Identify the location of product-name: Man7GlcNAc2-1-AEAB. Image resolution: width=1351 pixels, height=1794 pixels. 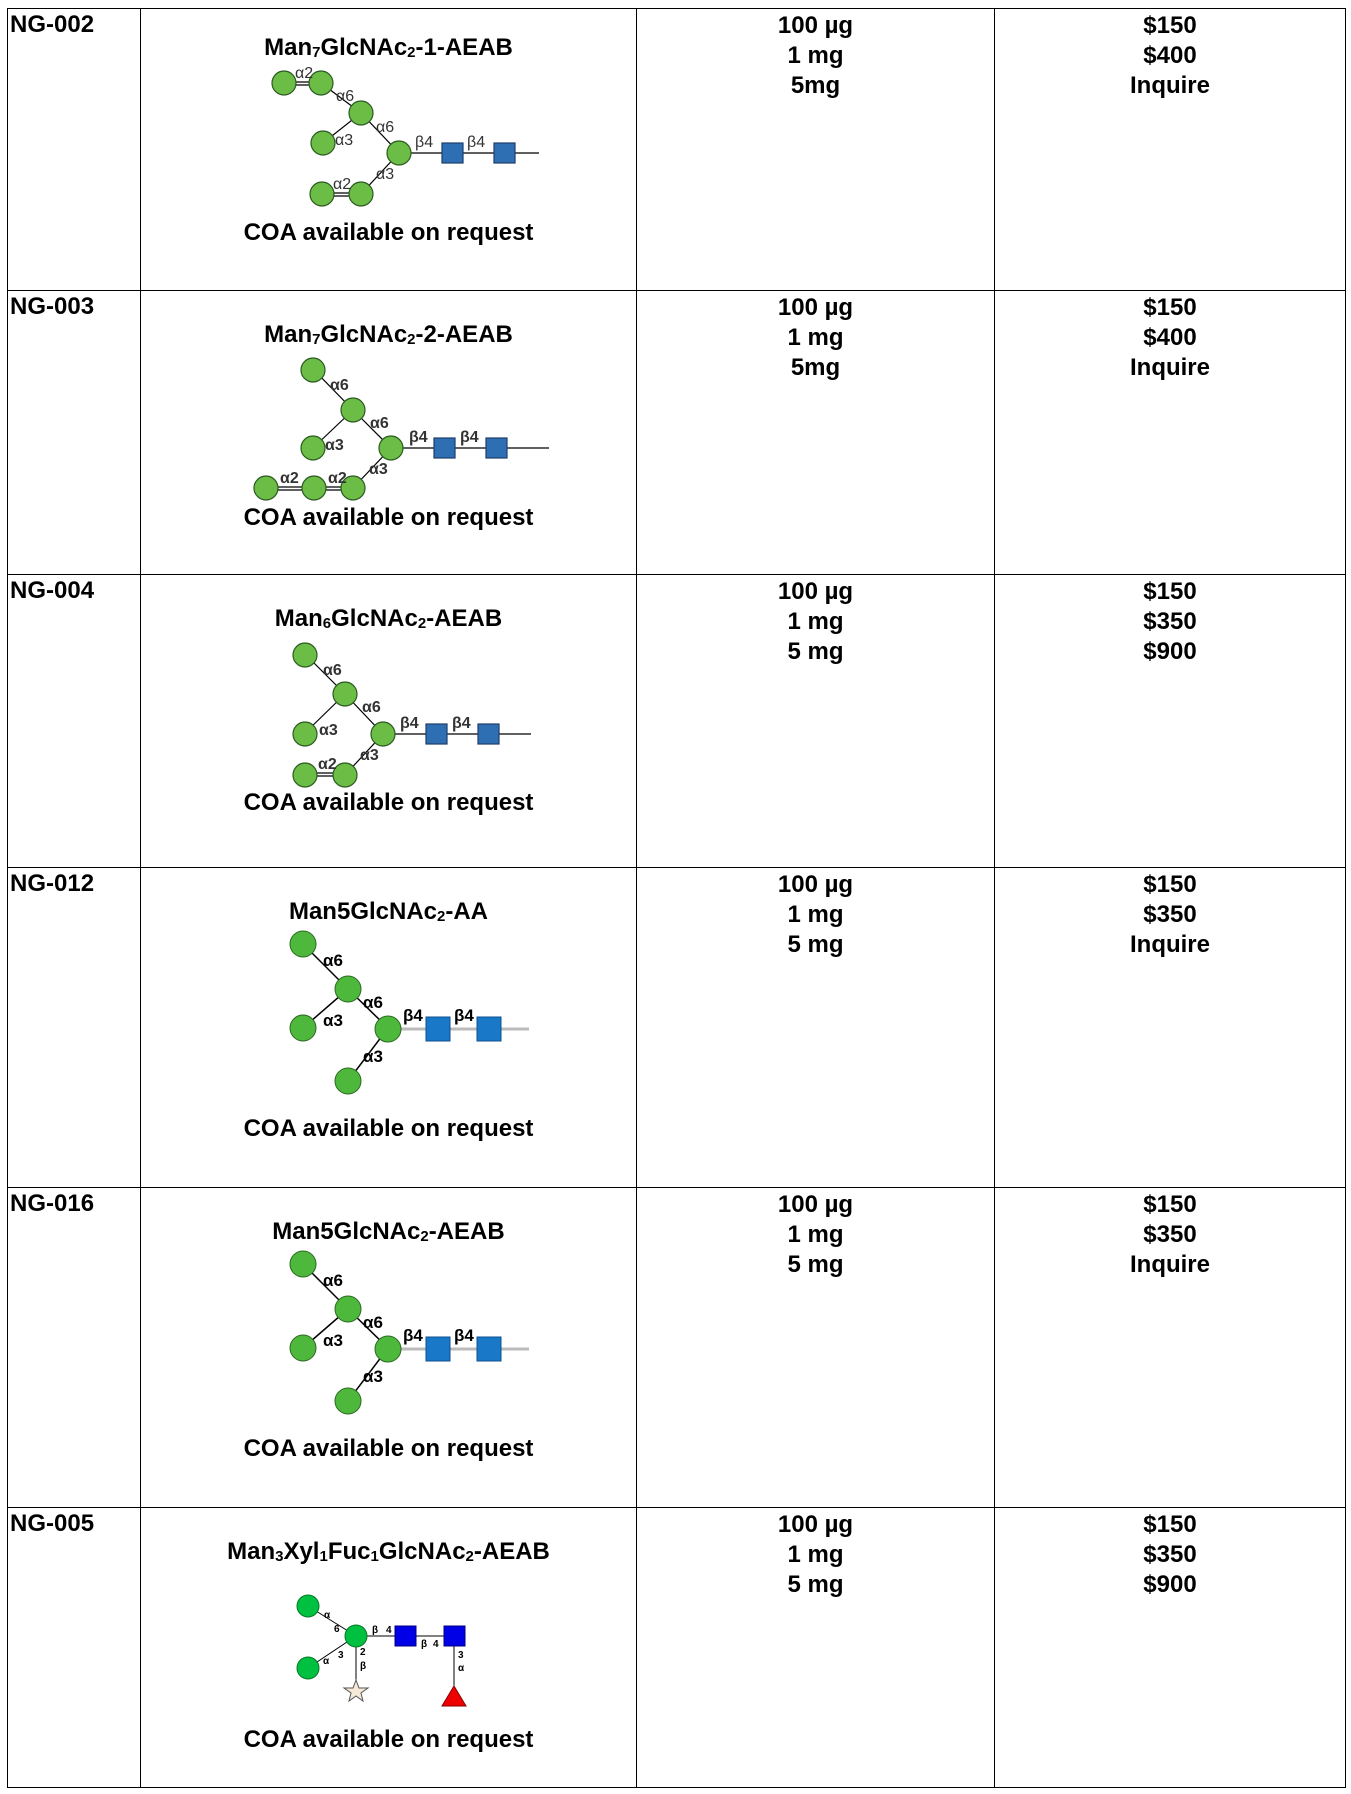
(388, 47).